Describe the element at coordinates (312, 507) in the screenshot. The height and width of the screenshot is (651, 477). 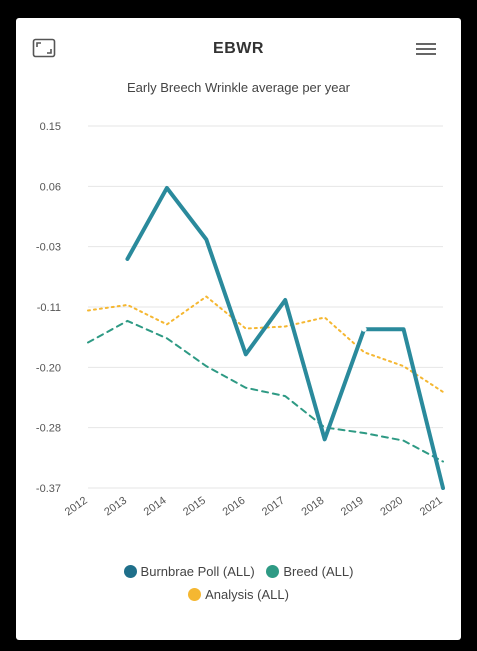
I see `x-tick-label: 2018` at that location.